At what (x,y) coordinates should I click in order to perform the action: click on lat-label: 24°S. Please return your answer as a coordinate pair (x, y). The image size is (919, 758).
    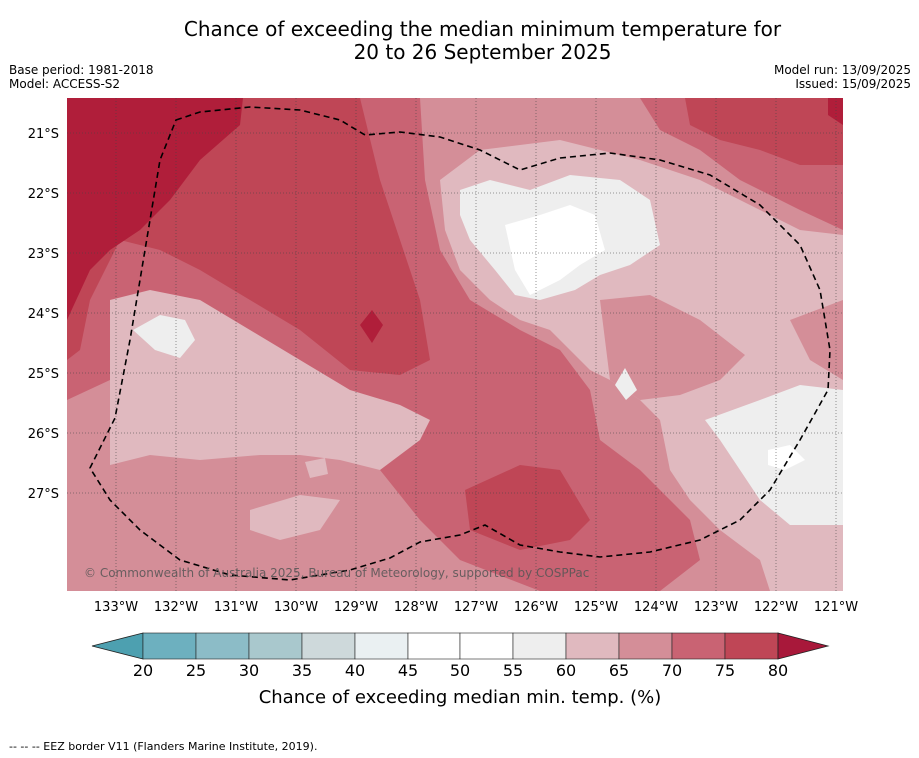
    Looking at the image, I should click on (43, 314).